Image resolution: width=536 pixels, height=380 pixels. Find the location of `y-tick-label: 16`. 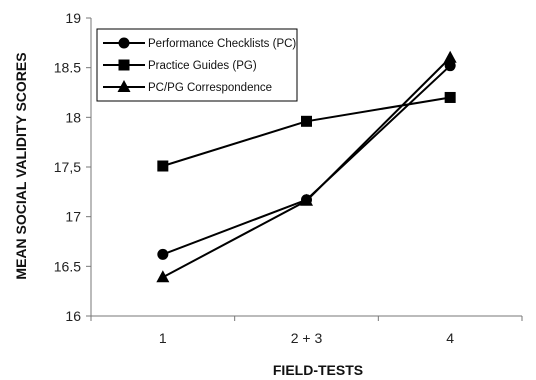

y-tick-label: 16 is located at coordinates (73, 316).